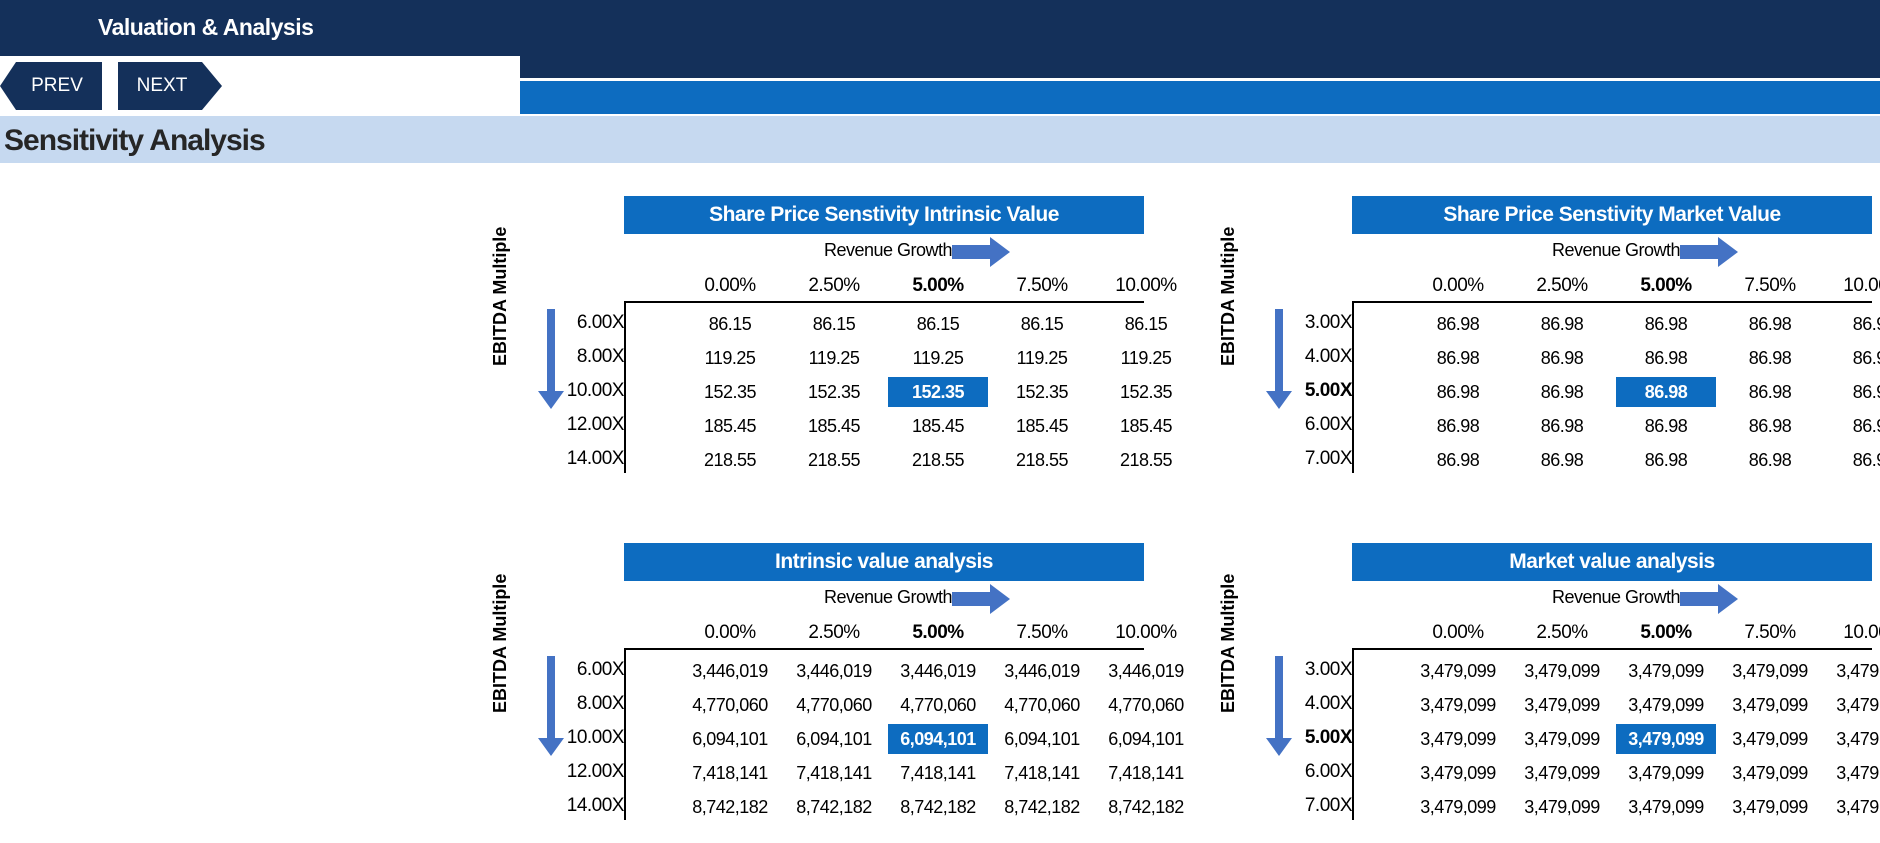  I want to click on prev-button: PREV, so click(51, 86).